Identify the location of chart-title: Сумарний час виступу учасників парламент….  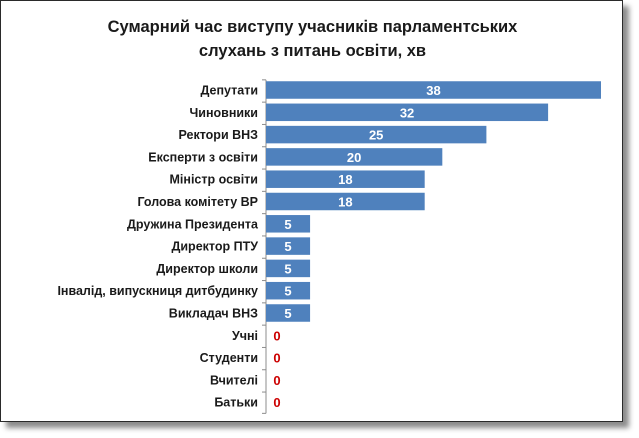
(312, 39).